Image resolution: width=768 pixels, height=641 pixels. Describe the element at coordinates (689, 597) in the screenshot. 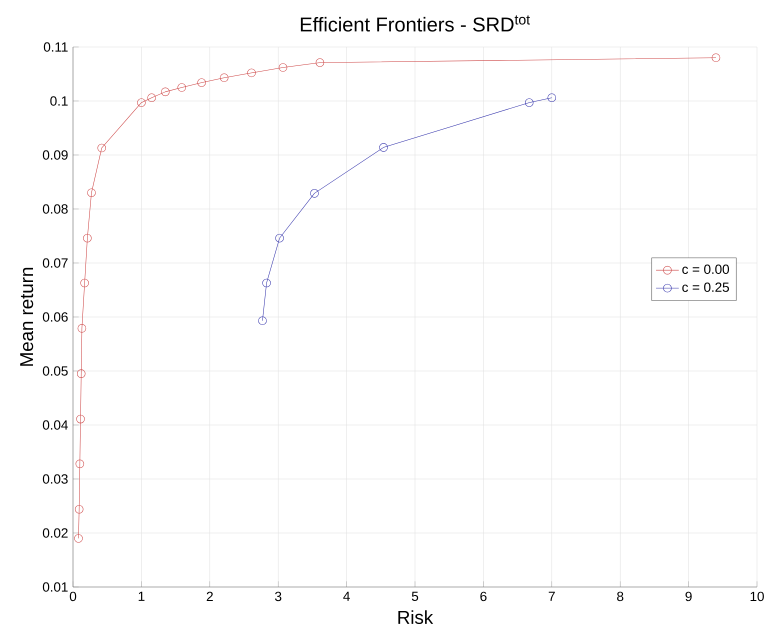

I see `x-tick-label: 9` at that location.